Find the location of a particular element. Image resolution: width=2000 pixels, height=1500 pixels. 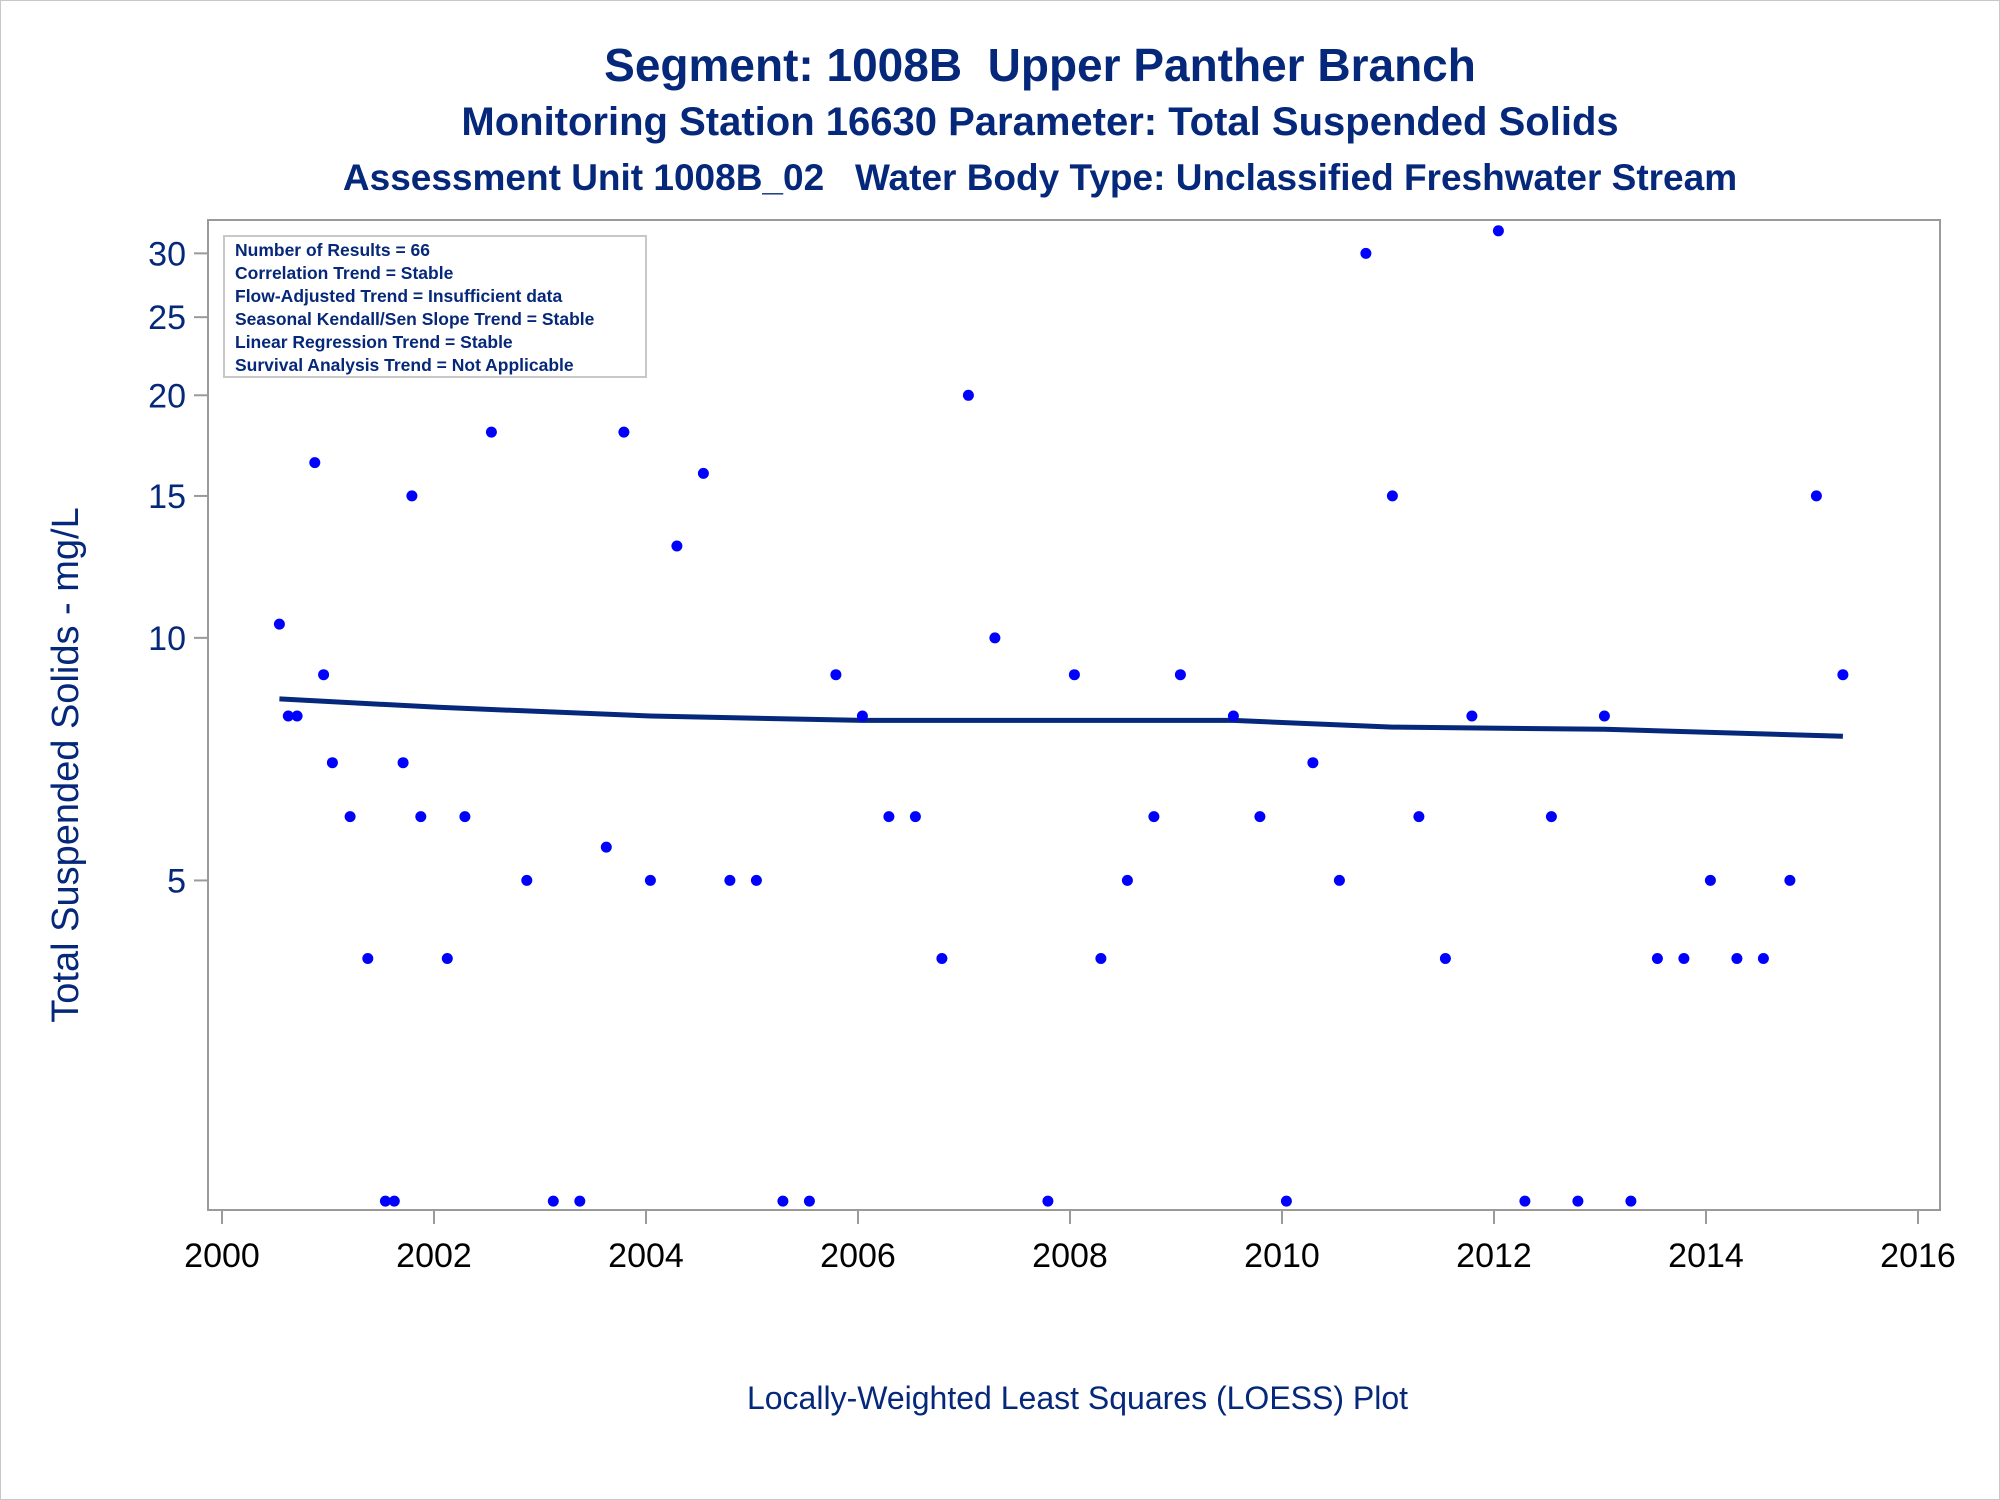

y-tick-label: 20 is located at coordinates (167, 396).